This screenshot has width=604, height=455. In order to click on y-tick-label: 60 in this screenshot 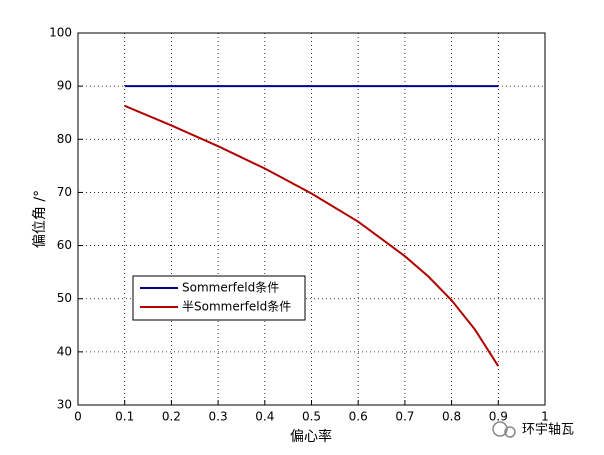, I will do `click(64, 245)`.